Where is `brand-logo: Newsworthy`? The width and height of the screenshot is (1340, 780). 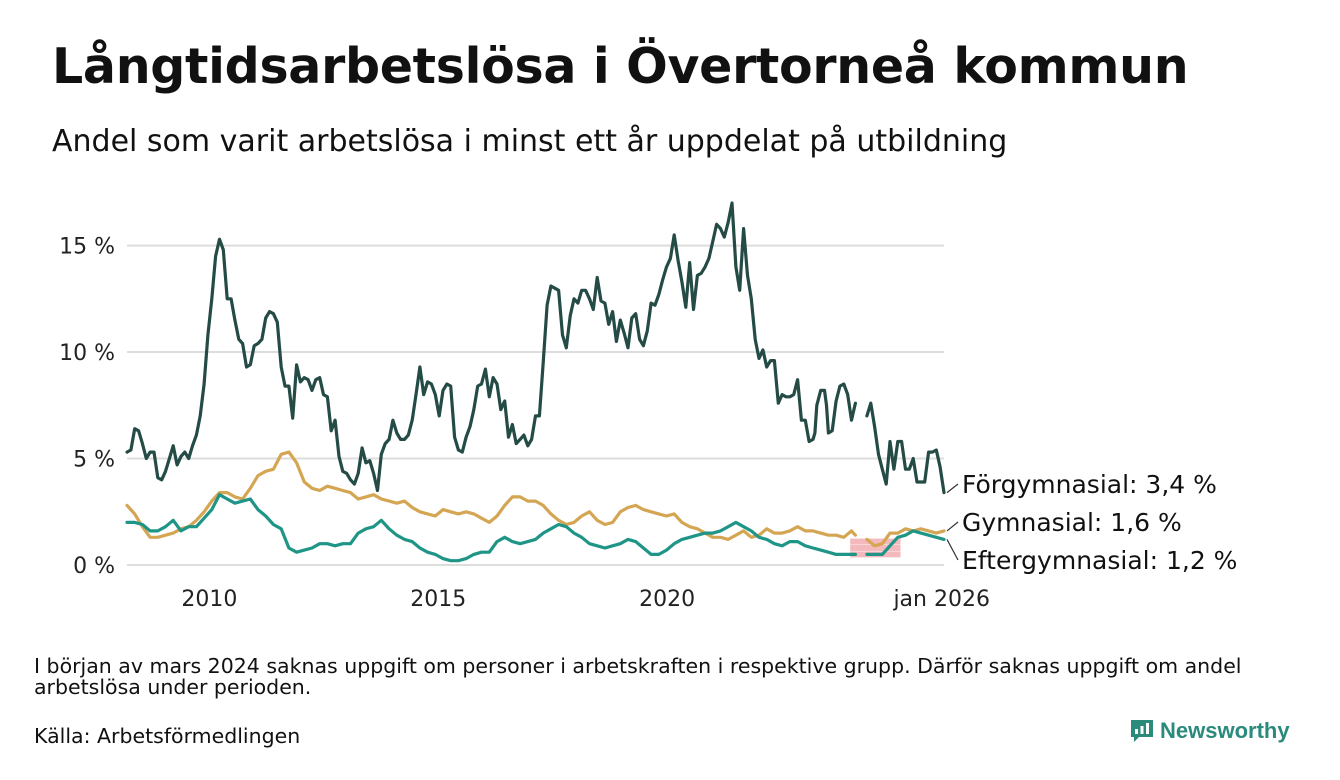
brand-logo: Newsworthy is located at coordinates (1209, 731).